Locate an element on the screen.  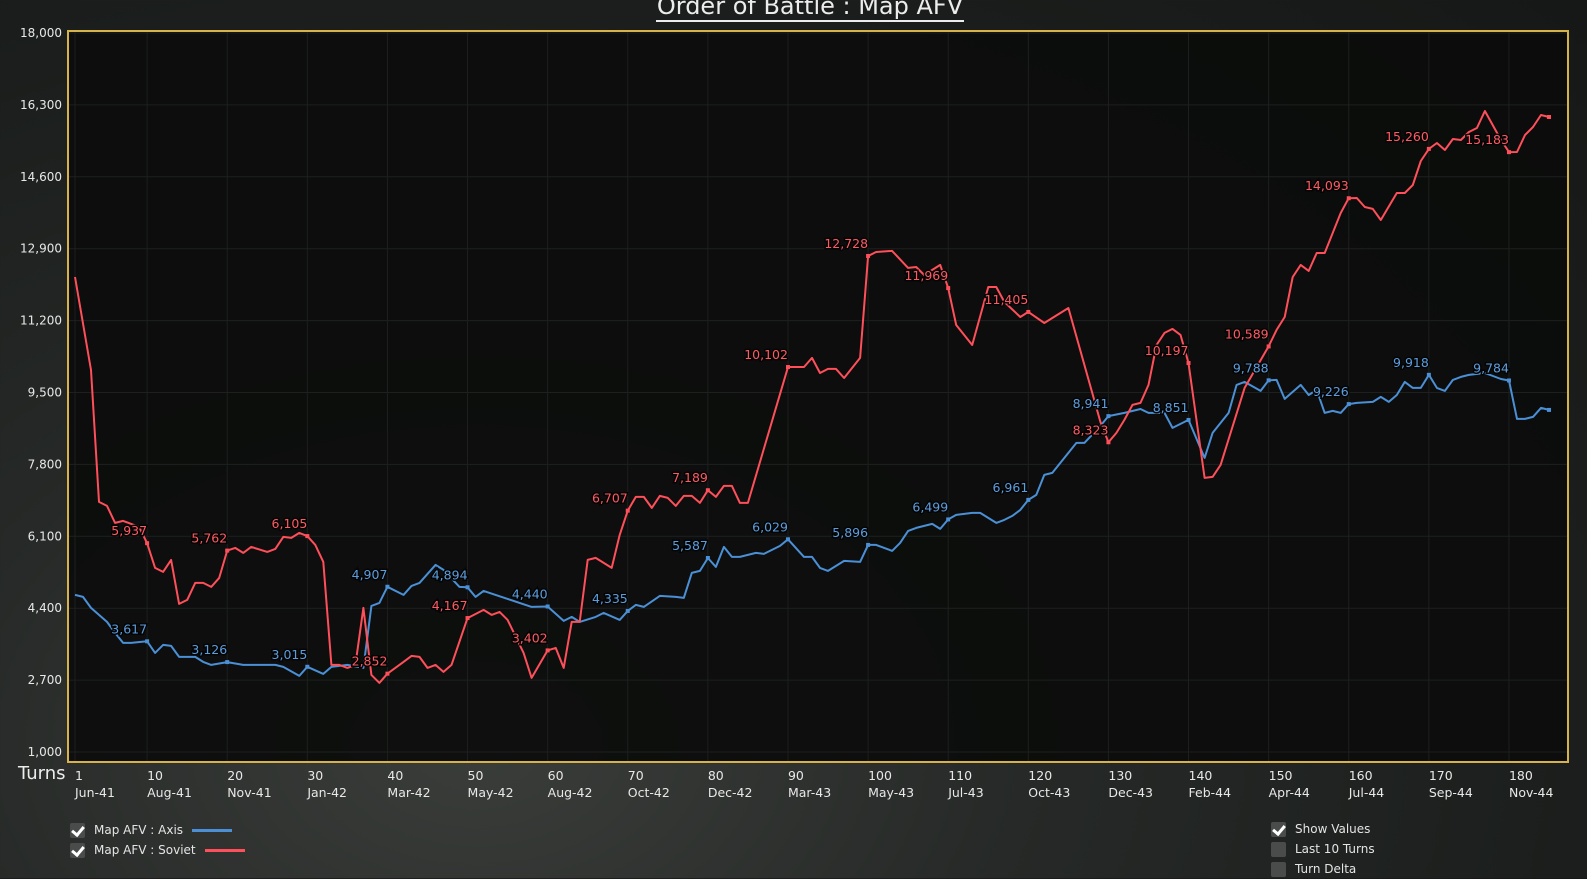
axis-value-label: 4,894 is located at coordinates (450, 574).